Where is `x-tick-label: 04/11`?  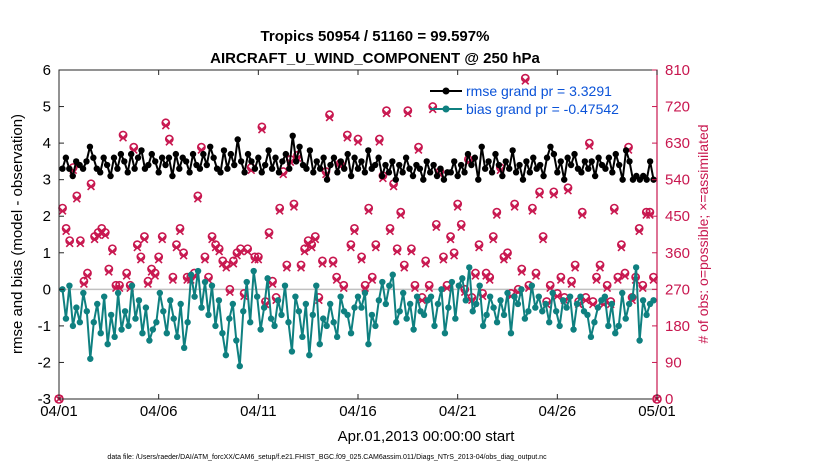 x-tick-label: 04/11 is located at coordinates (258, 411).